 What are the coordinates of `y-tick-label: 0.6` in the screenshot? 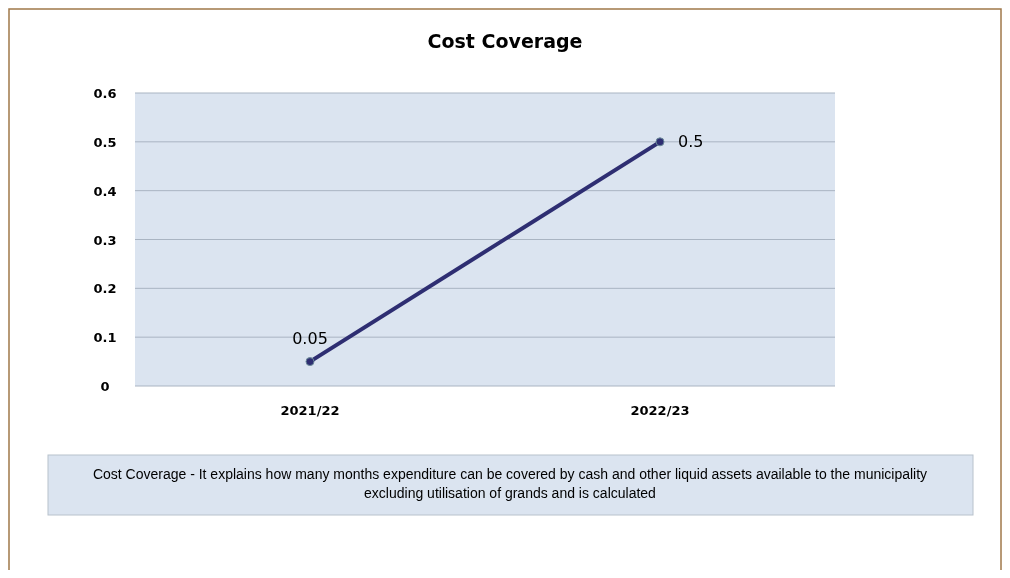 It's located at (105, 93).